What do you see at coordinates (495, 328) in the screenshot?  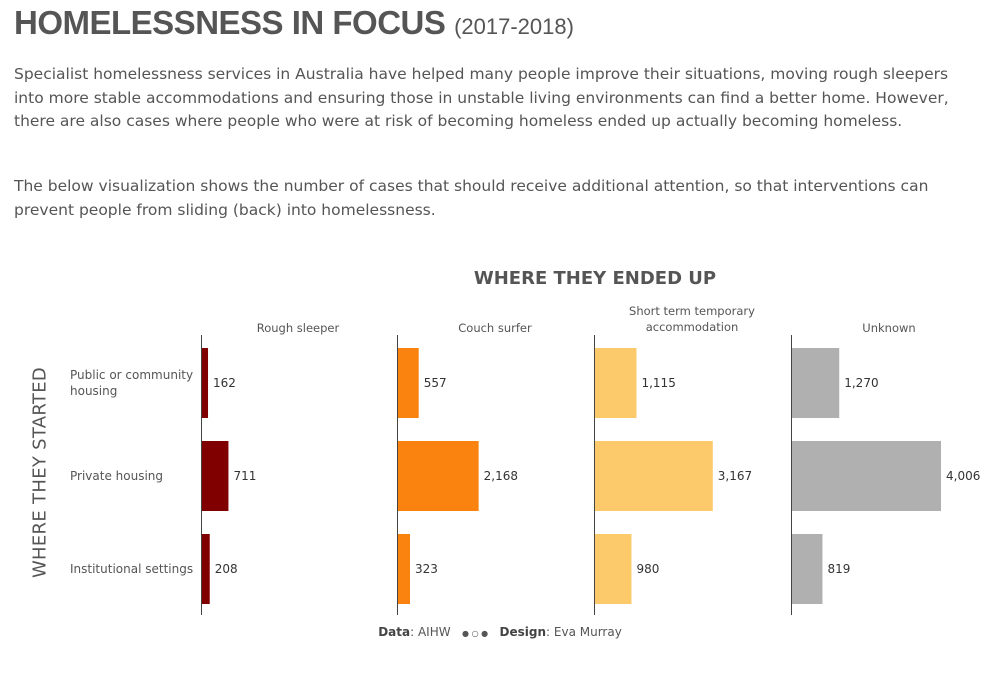 I see `column-header-couch-surfer: Couch surfer` at bounding box center [495, 328].